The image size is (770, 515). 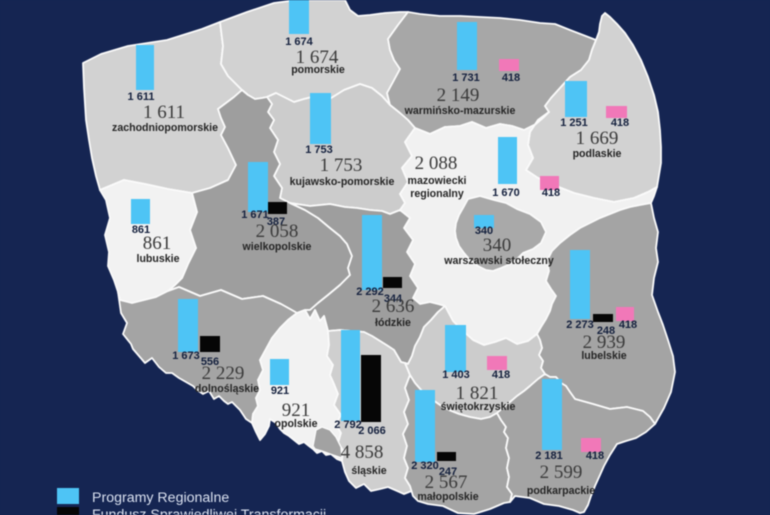 I want to click on svg-text: opolskie, so click(x=296, y=424).